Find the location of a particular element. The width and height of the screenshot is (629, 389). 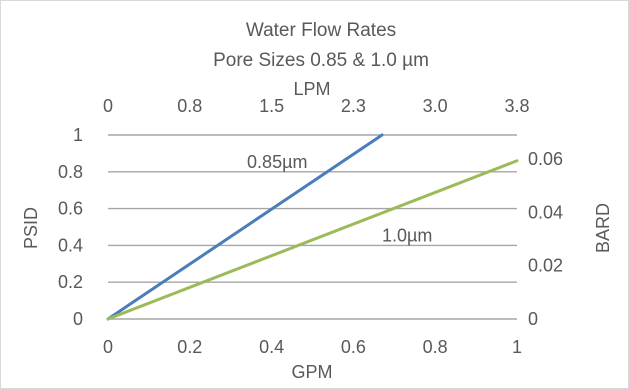

right-axis-title: BARD is located at coordinates (603, 228).